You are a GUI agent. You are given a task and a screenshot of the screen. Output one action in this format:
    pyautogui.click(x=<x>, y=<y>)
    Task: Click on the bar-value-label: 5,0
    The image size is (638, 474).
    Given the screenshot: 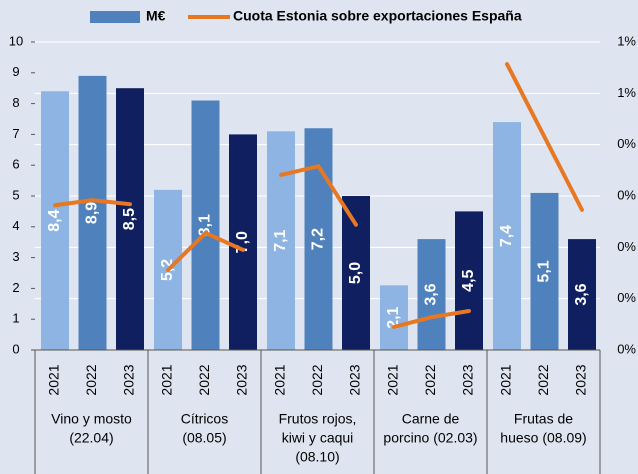 What is the action you would take?
    pyautogui.click(x=355, y=273)
    